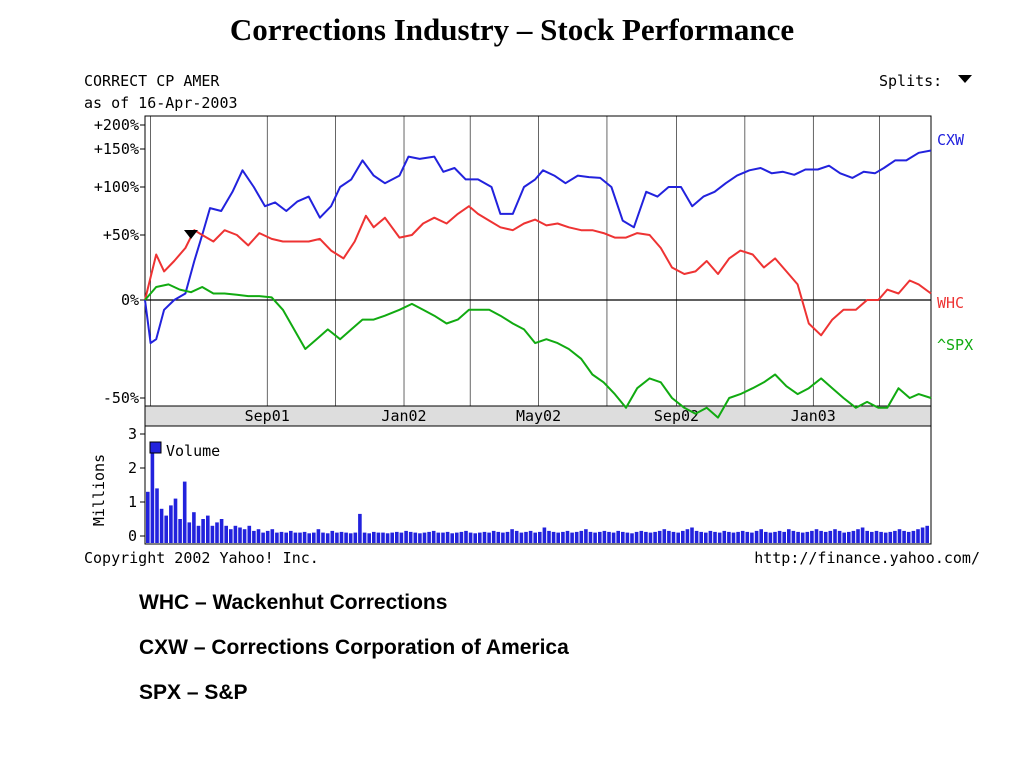 Image resolution: width=1024 pixels, height=768 pixels. Describe the element at coordinates (910, 81) in the screenshot. I see `splits-label: Splits:` at that location.